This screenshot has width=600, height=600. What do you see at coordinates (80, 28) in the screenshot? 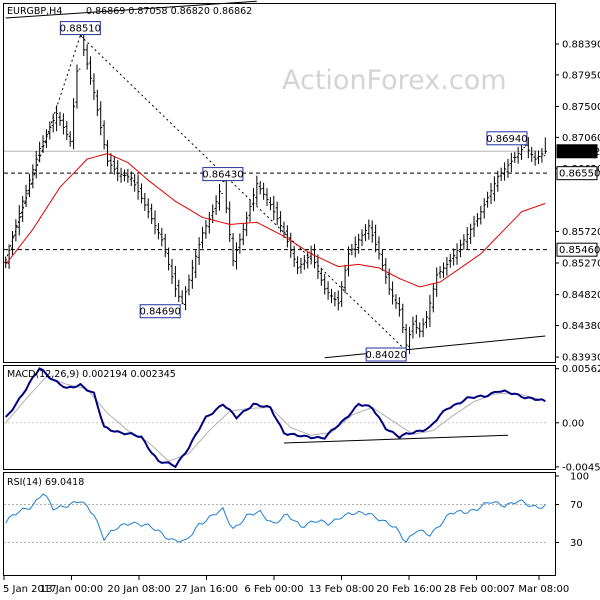
I see `level-annotation-box` at bounding box center [80, 28].